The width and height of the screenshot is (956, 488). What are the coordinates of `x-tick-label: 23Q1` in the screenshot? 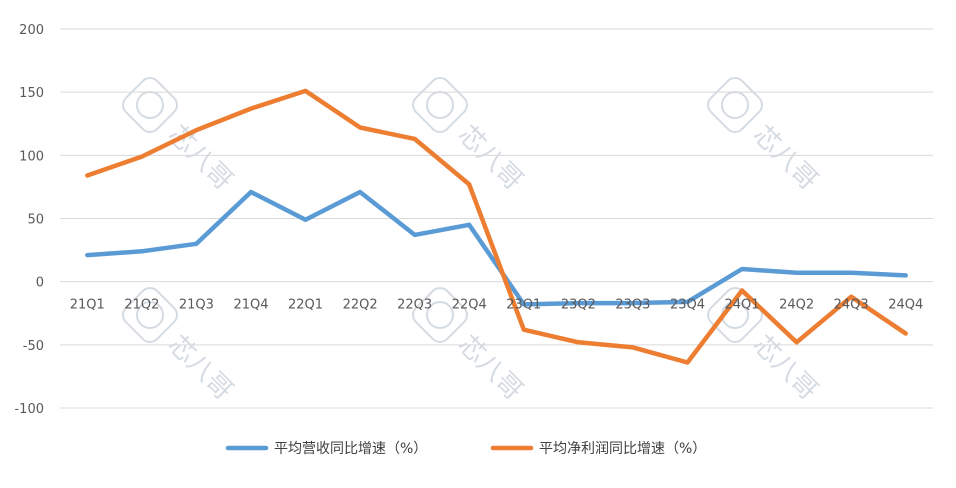 It's located at (523, 305).